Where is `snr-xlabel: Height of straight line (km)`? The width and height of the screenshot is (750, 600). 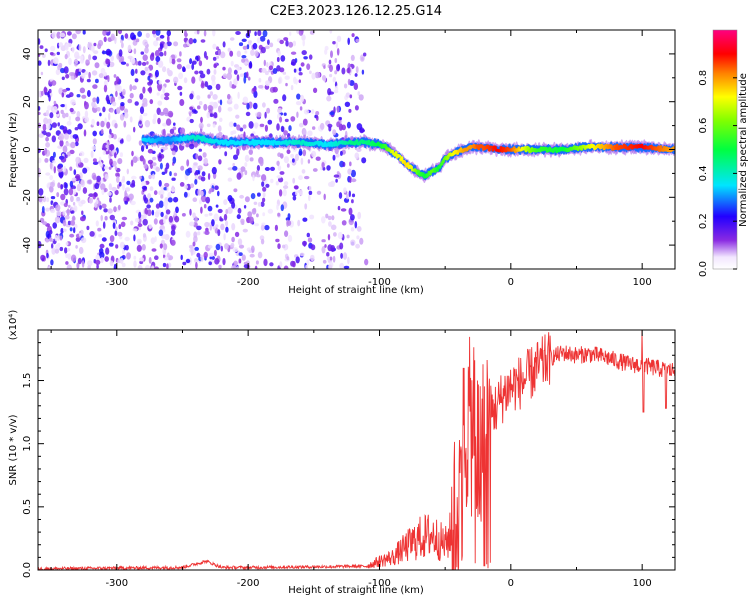 snr-xlabel: Height of straight line (km) is located at coordinates (356, 590).